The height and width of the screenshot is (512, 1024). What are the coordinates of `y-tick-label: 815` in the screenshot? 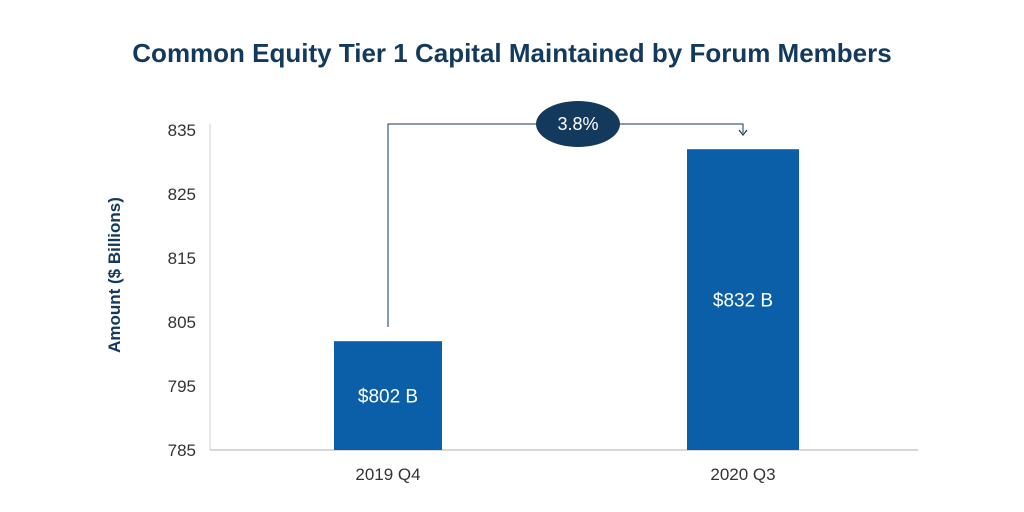 It's located at (182, 258).